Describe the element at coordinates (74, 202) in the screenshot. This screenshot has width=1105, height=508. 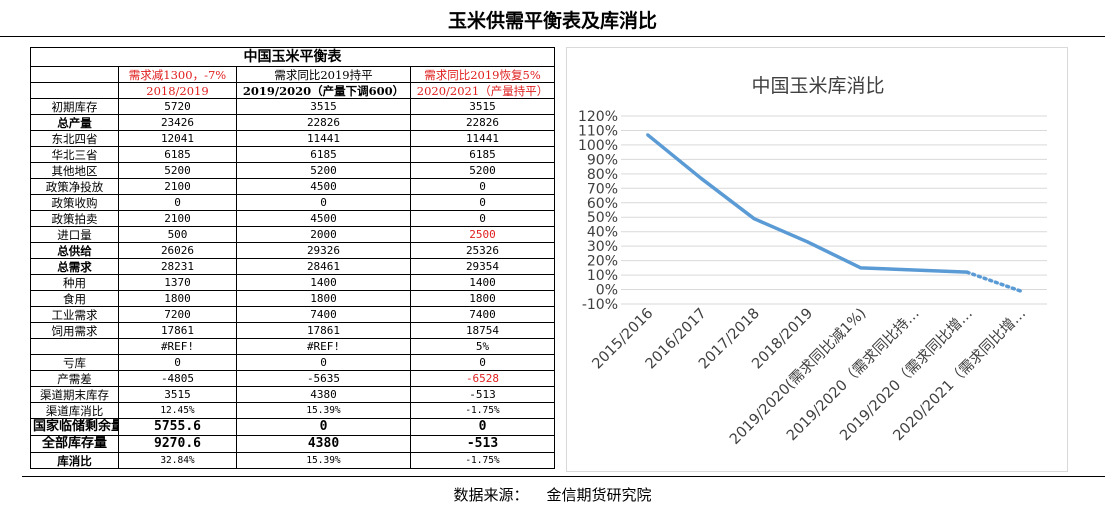
I see `row-label: 政策收购` at that location.